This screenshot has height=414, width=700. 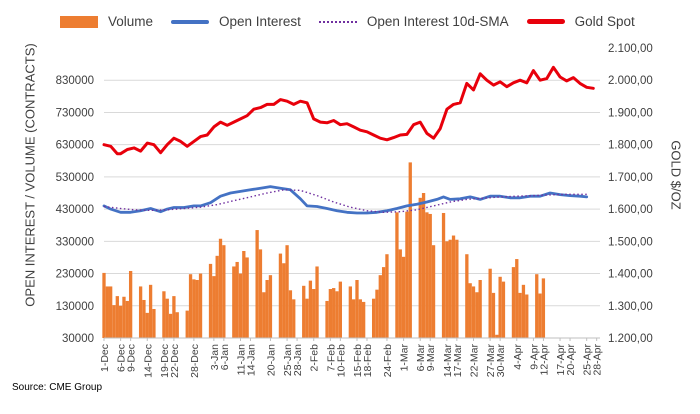 What do you see at coordinates (30, 175) in the screenshot?
I see `left-axis-title: OPEN INTEREST / VOLUME (CONTRACTS)` at bounding box center [30, 175].